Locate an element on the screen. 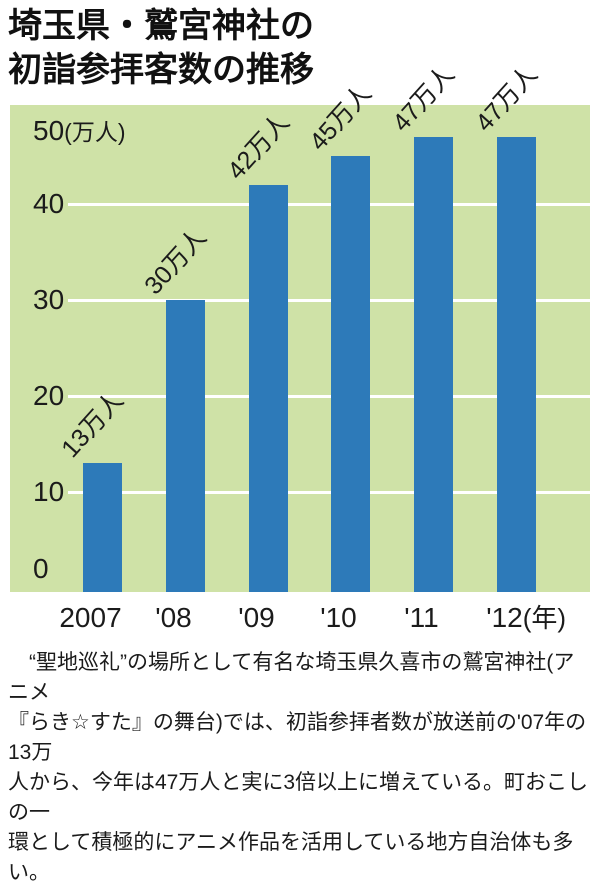 The width and height of the screenshot is (600, 888). y-axis-top-tick: 50 is located at coordinates (49, 130).